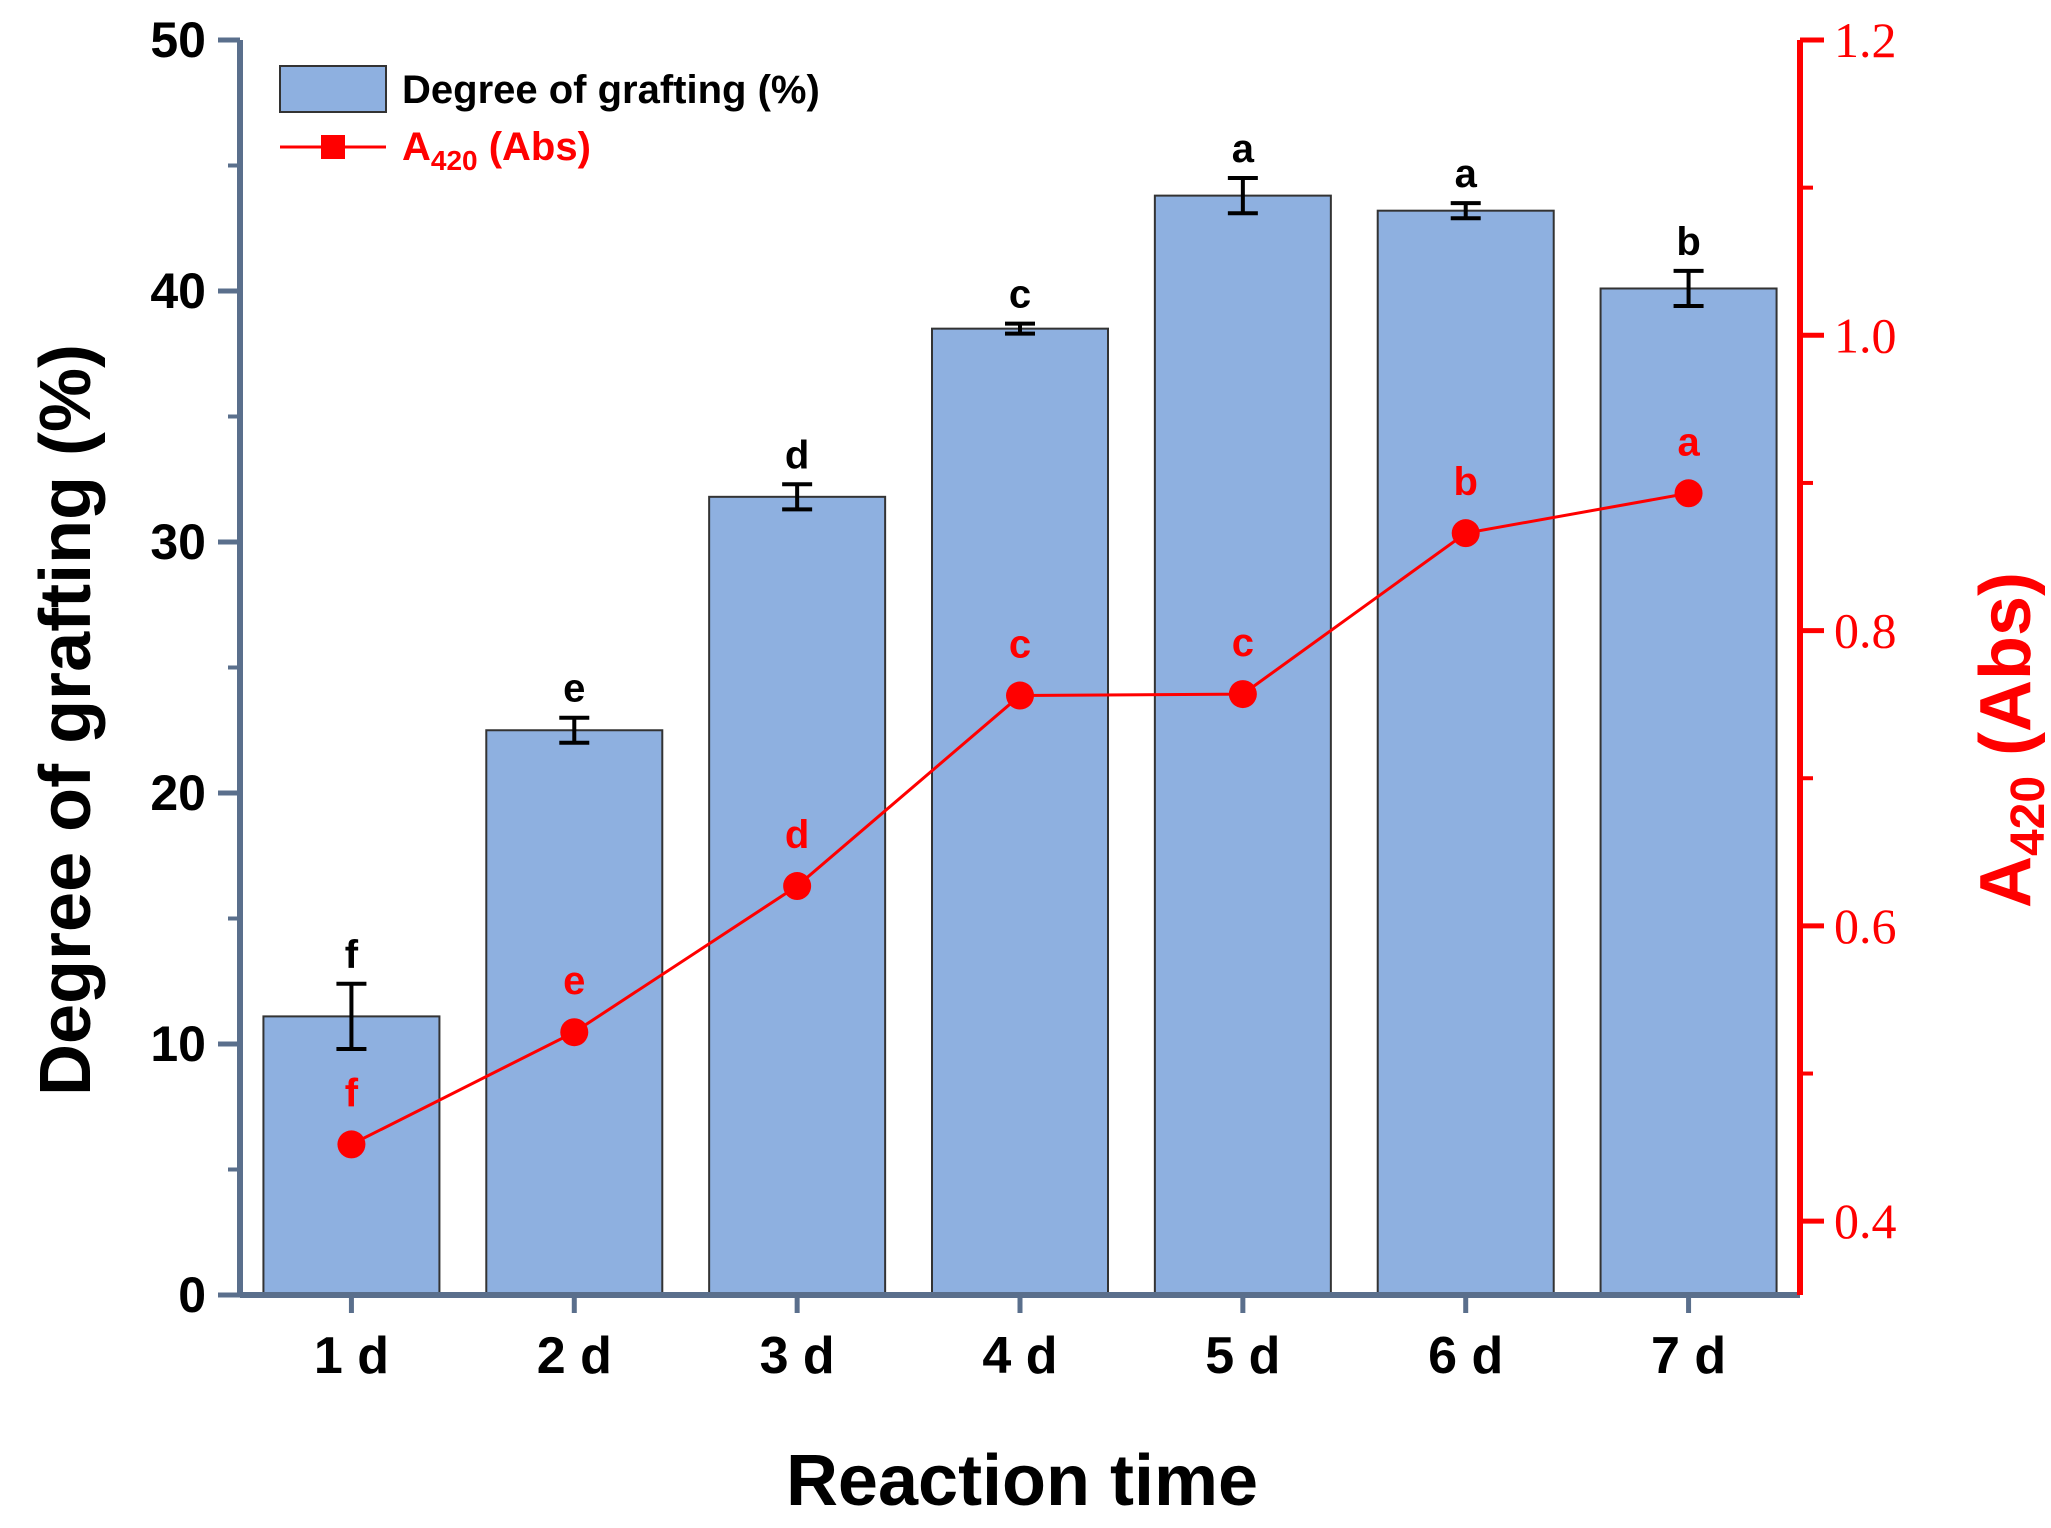  What do you see at coordinates (178, 1044) in the screenshot?
I see `y-tick-label: 10` at bounding box center [178, 1044].